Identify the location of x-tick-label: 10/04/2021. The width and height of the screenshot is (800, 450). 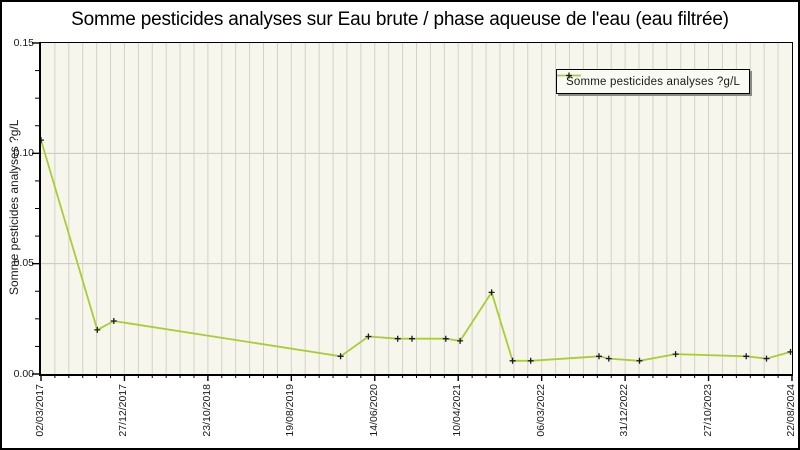
(457, 410).